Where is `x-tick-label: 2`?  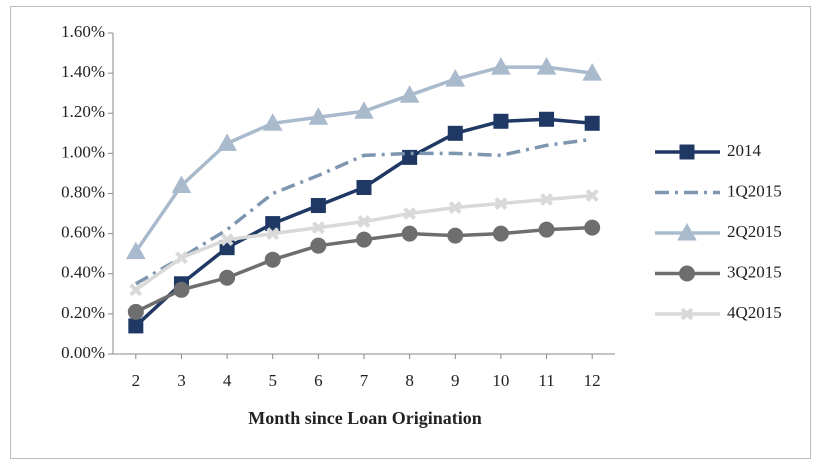 x-tick-label: 2 is located at coordinates (136, 380).